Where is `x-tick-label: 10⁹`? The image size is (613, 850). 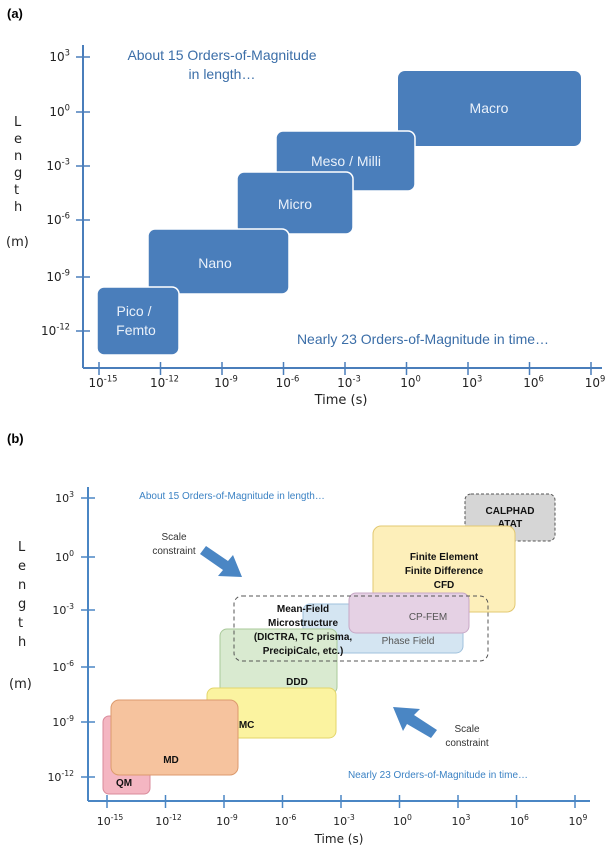
x-tick-label: 10⁹ is located at coordinates (578, 820).